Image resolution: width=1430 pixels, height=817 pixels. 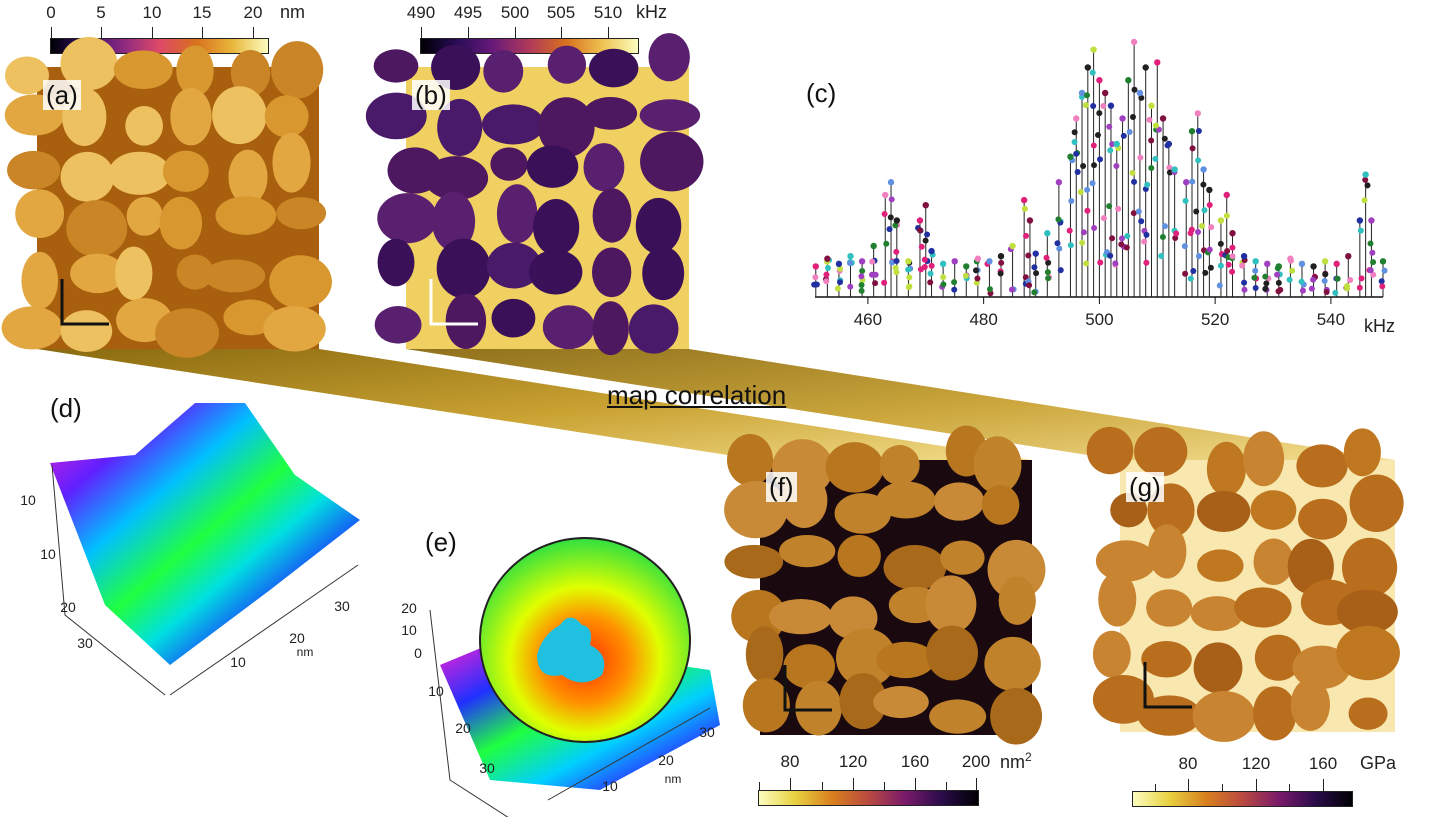 I want to click on e-x-tick: 10, so click(x=610, y=786).